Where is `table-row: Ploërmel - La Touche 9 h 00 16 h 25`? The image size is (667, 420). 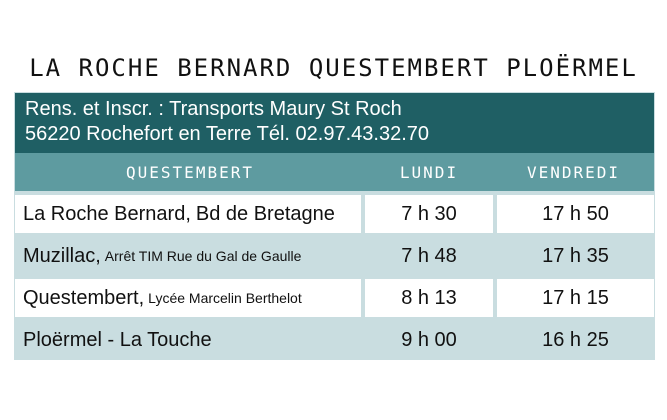 table-row: Ploërmel - La Touche 9 h 00 16 h 25 is located at coordinates (334, 340).